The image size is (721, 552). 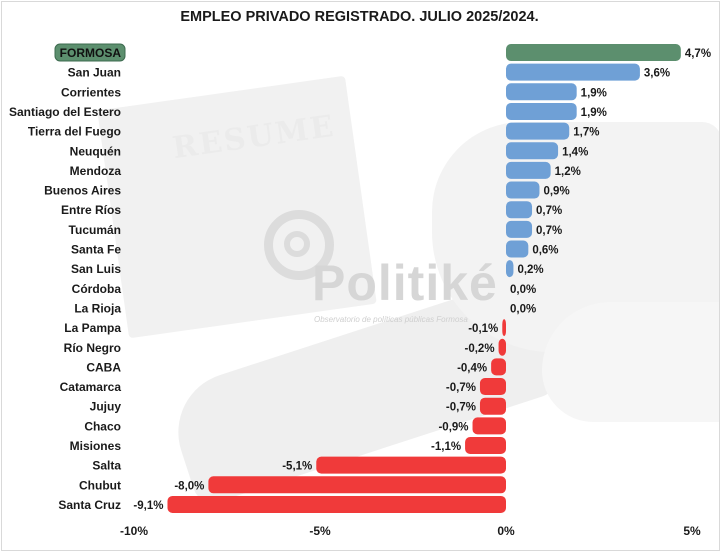 What do you see at coordinates (556, 192) in the screenshot?
I see `value-label: 0,9%` at bounding box center [556, 192].